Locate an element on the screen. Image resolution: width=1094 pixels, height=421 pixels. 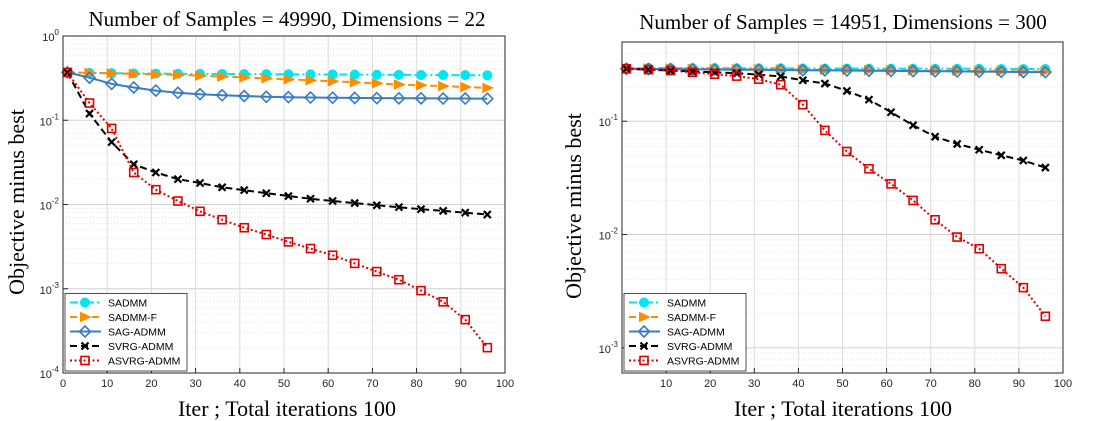
y-tick-label: 10⁻⁴ is located at coordinates (50, 373).